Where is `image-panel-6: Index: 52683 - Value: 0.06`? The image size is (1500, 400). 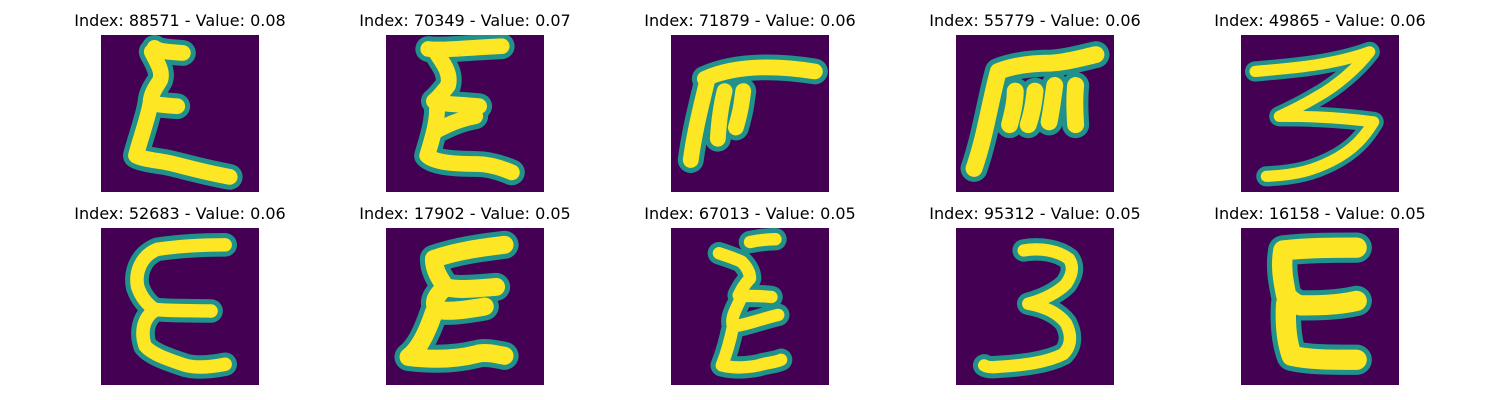
image-panel-6: Index: 52683 - Value: 0.06 is located at coordinates (180, 289).